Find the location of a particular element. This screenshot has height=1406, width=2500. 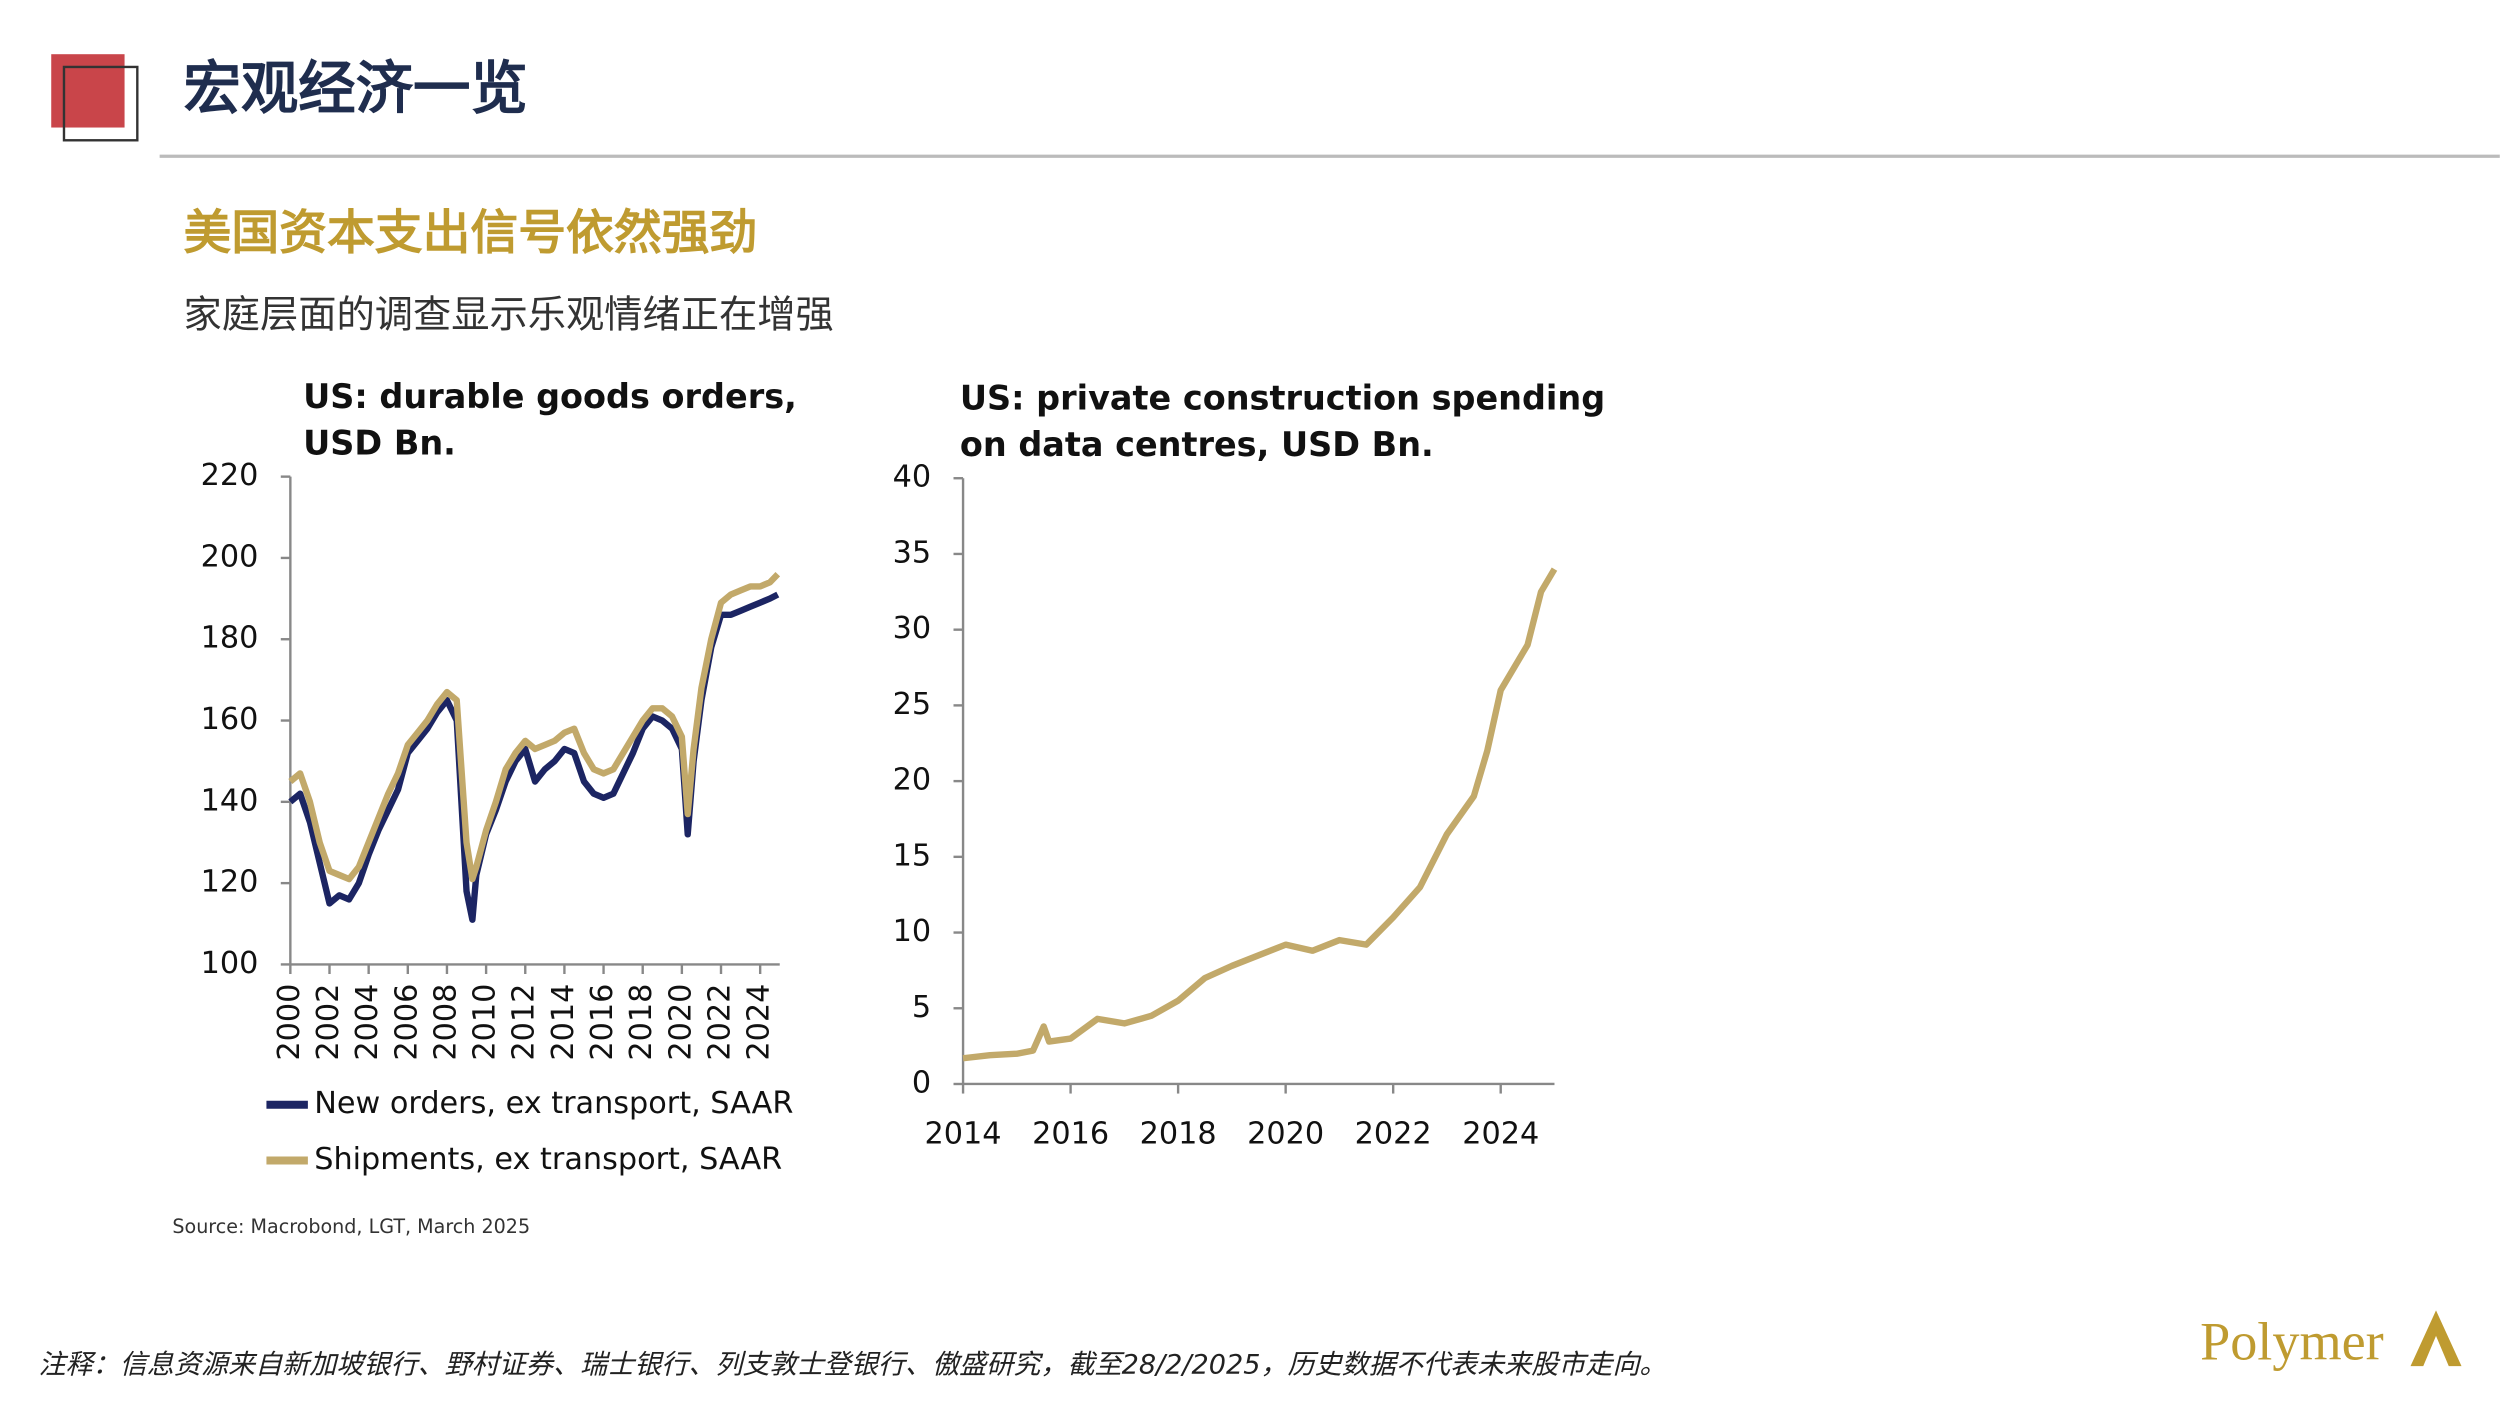

y-tick-label: 5 is located at coordinates (921, 1007).